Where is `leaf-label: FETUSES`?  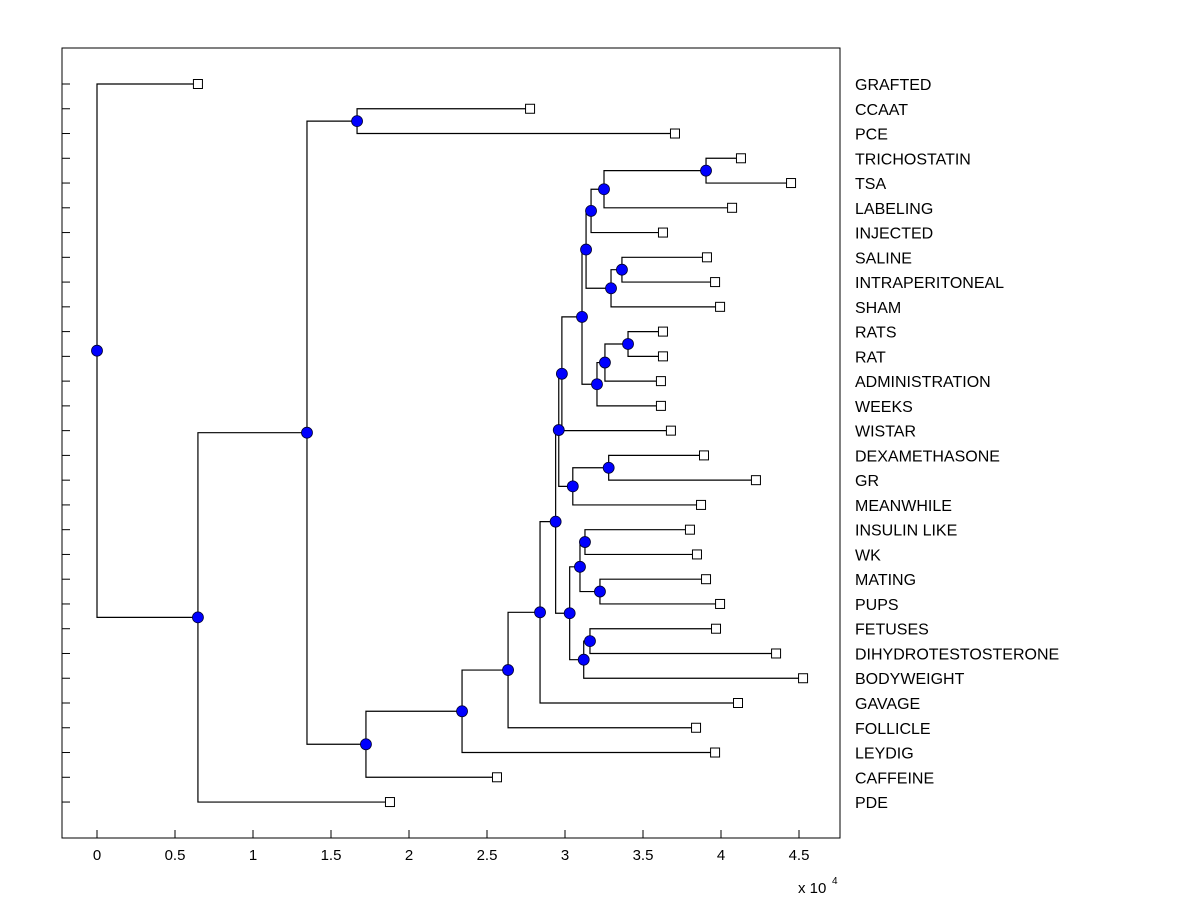 leaf-label: FETUSES is located at coordinates (892, 630).